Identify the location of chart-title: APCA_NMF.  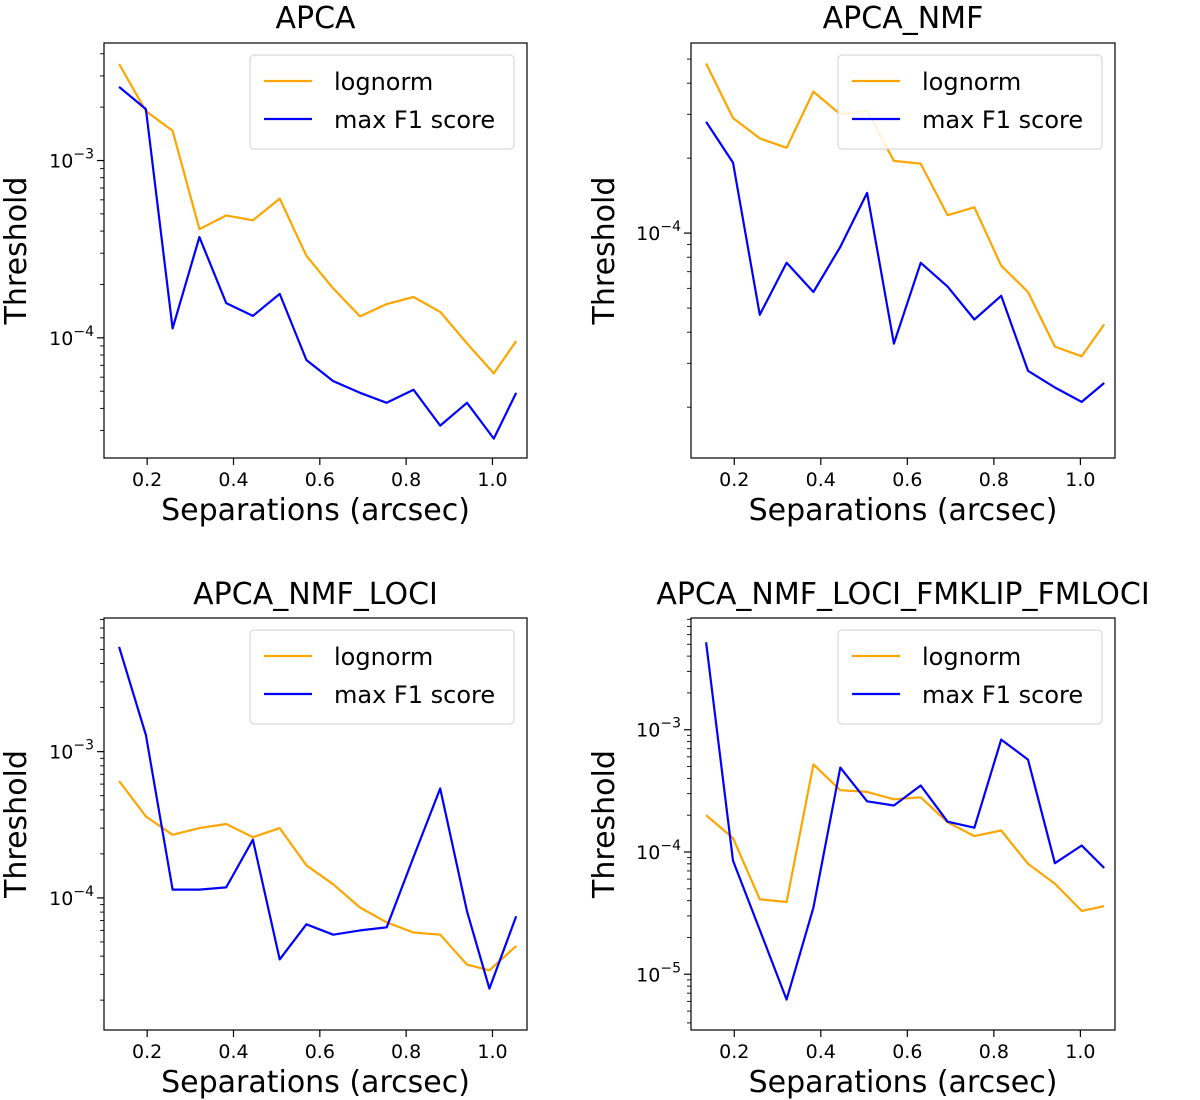
(903, 18).